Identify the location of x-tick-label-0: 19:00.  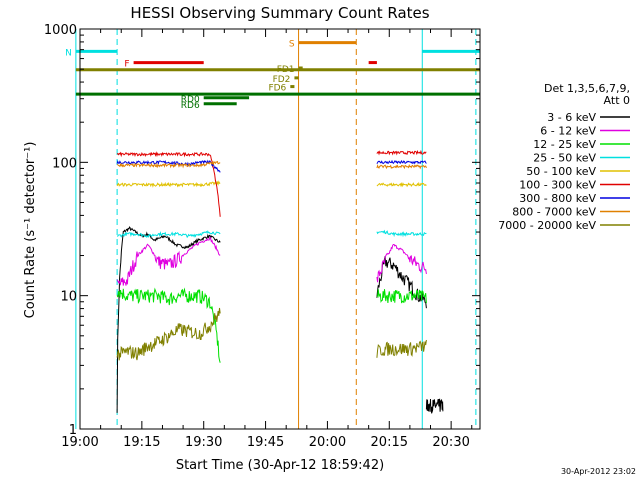
(79, 442).